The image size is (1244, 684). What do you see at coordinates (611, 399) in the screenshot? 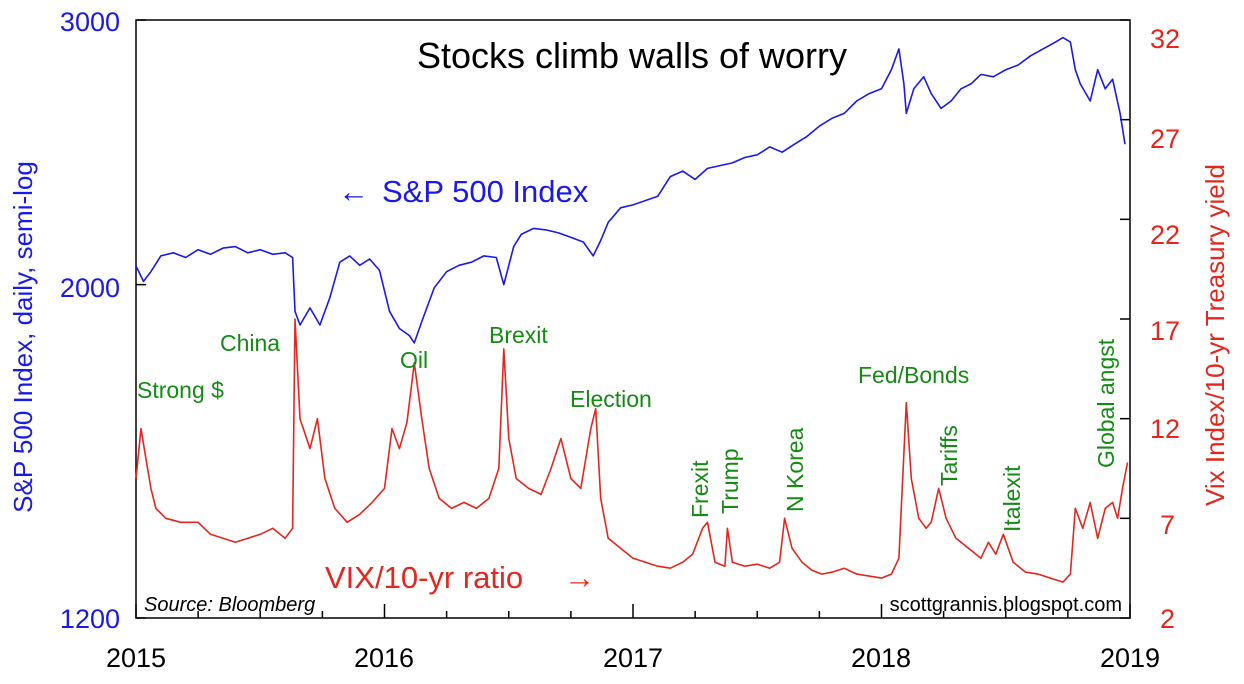
I see `event-election: Election` at bounding box center [611, 399].